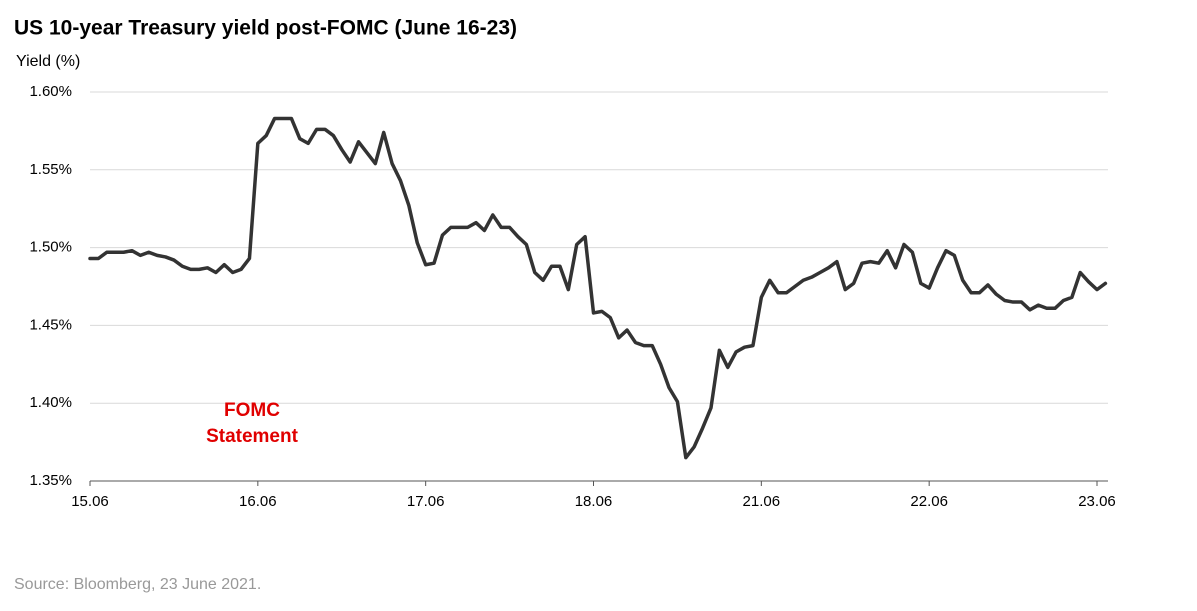  I want to click on y-axis-label: Yield (%), so click(48, 61).